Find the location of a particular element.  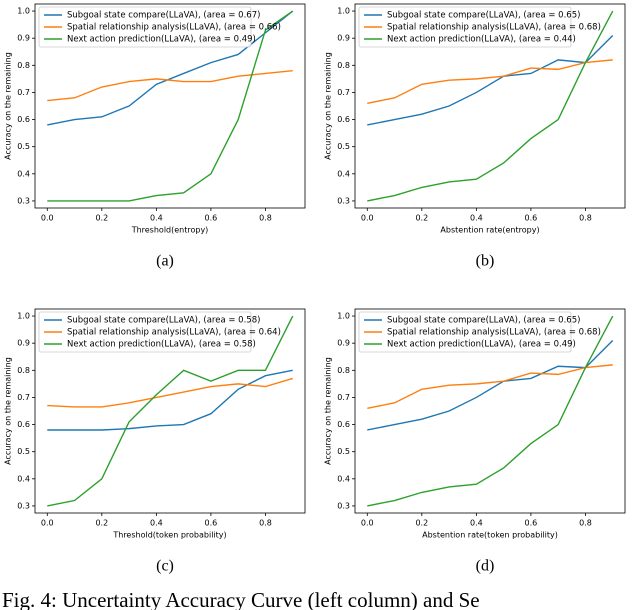

x-axis-label: Abstention rate(entropy) is located at coordinates (489, 230).